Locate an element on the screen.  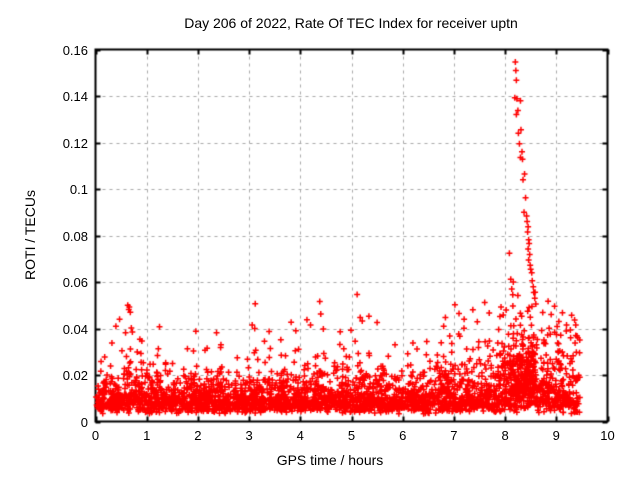
x-tick-label: 4 is located at coordinates (300, 435).